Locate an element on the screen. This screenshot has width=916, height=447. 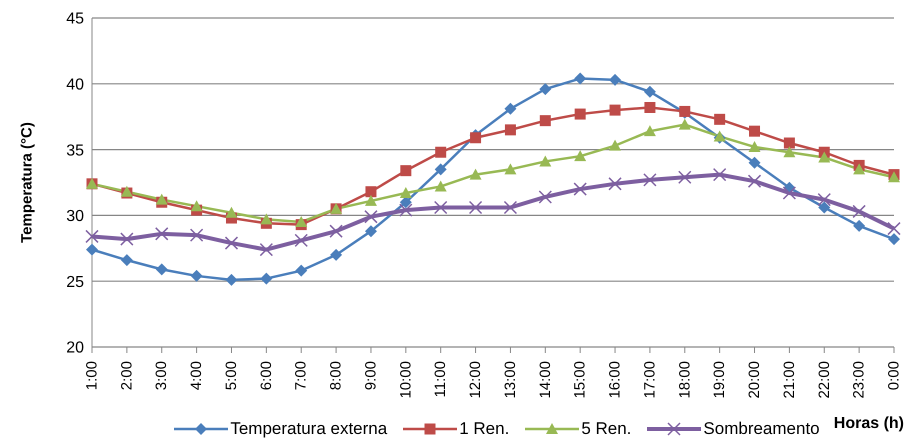
legend-label: 1 Ren. is located at coordinates (484, 429).